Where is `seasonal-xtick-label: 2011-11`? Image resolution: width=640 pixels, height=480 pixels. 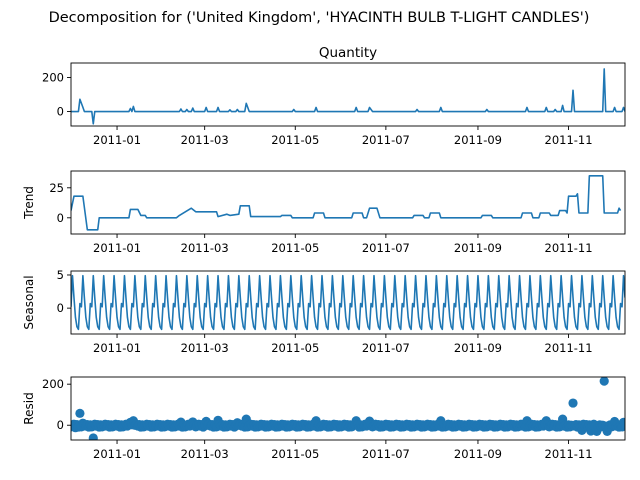 seasonal-xtick-label: 2011-11 is located at coordinates (569, 348).